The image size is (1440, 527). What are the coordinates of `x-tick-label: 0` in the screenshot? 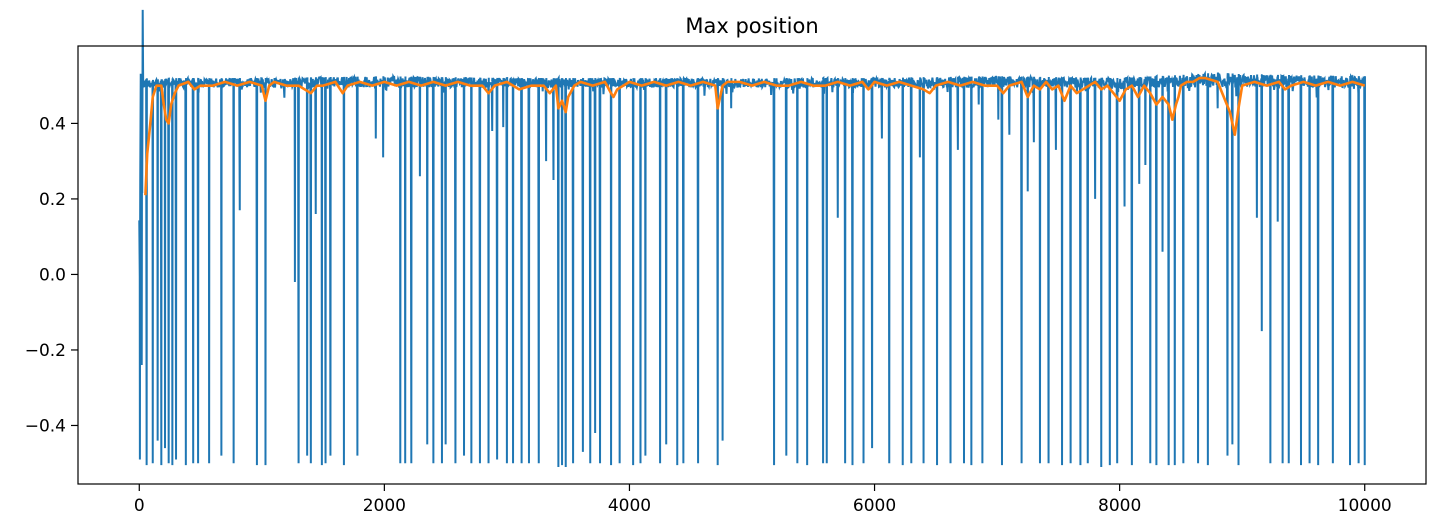 It's located at (139, 506).